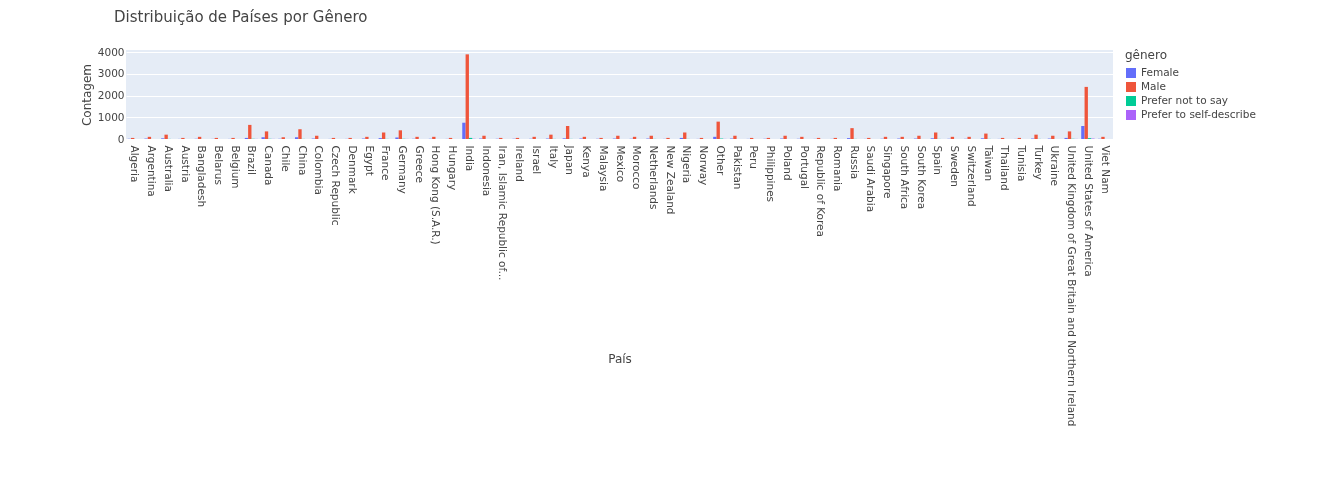  What do you see at coordinates (1160, 72) in the screenshot?
I see `legend-label: Female` at bounding box center [1160, 72].